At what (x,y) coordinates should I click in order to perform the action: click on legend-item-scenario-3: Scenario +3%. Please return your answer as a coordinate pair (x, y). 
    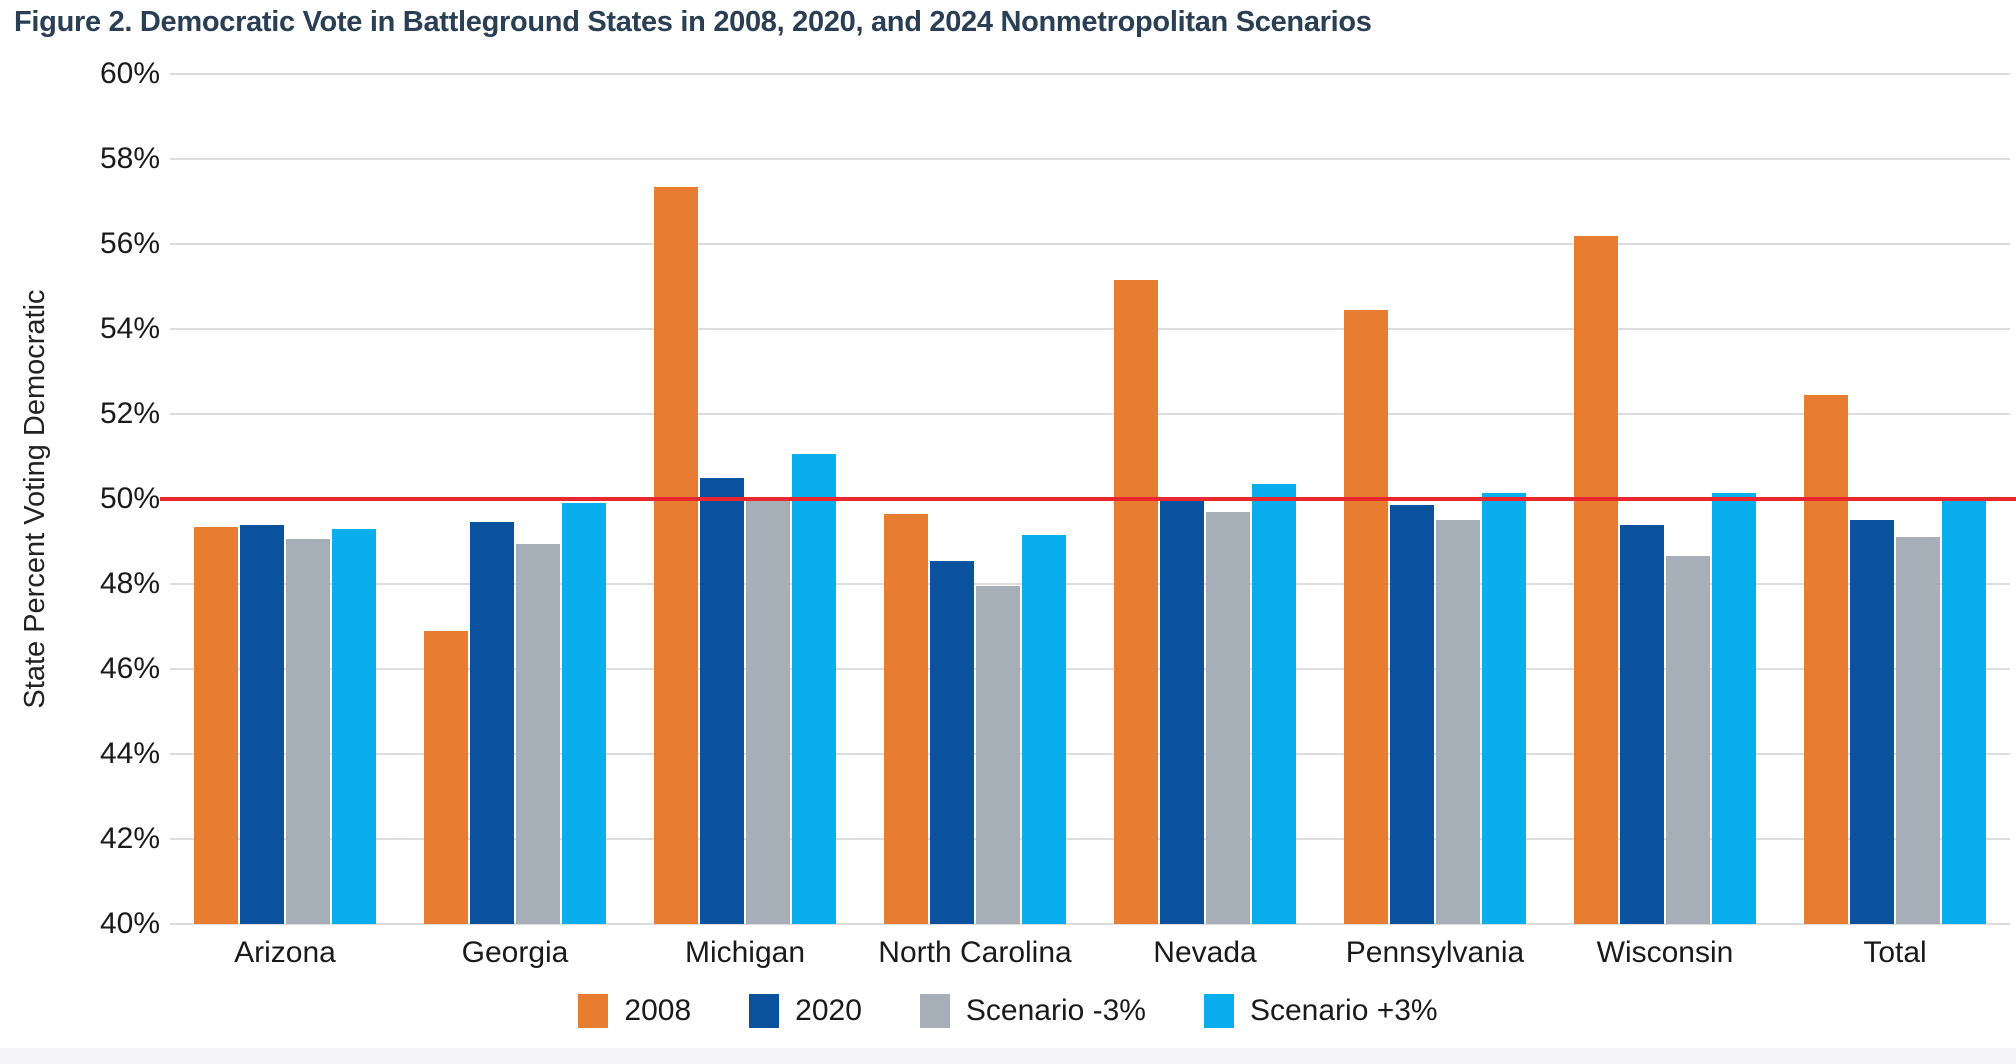
    Looking at the image, I should click on (1320, 1011).